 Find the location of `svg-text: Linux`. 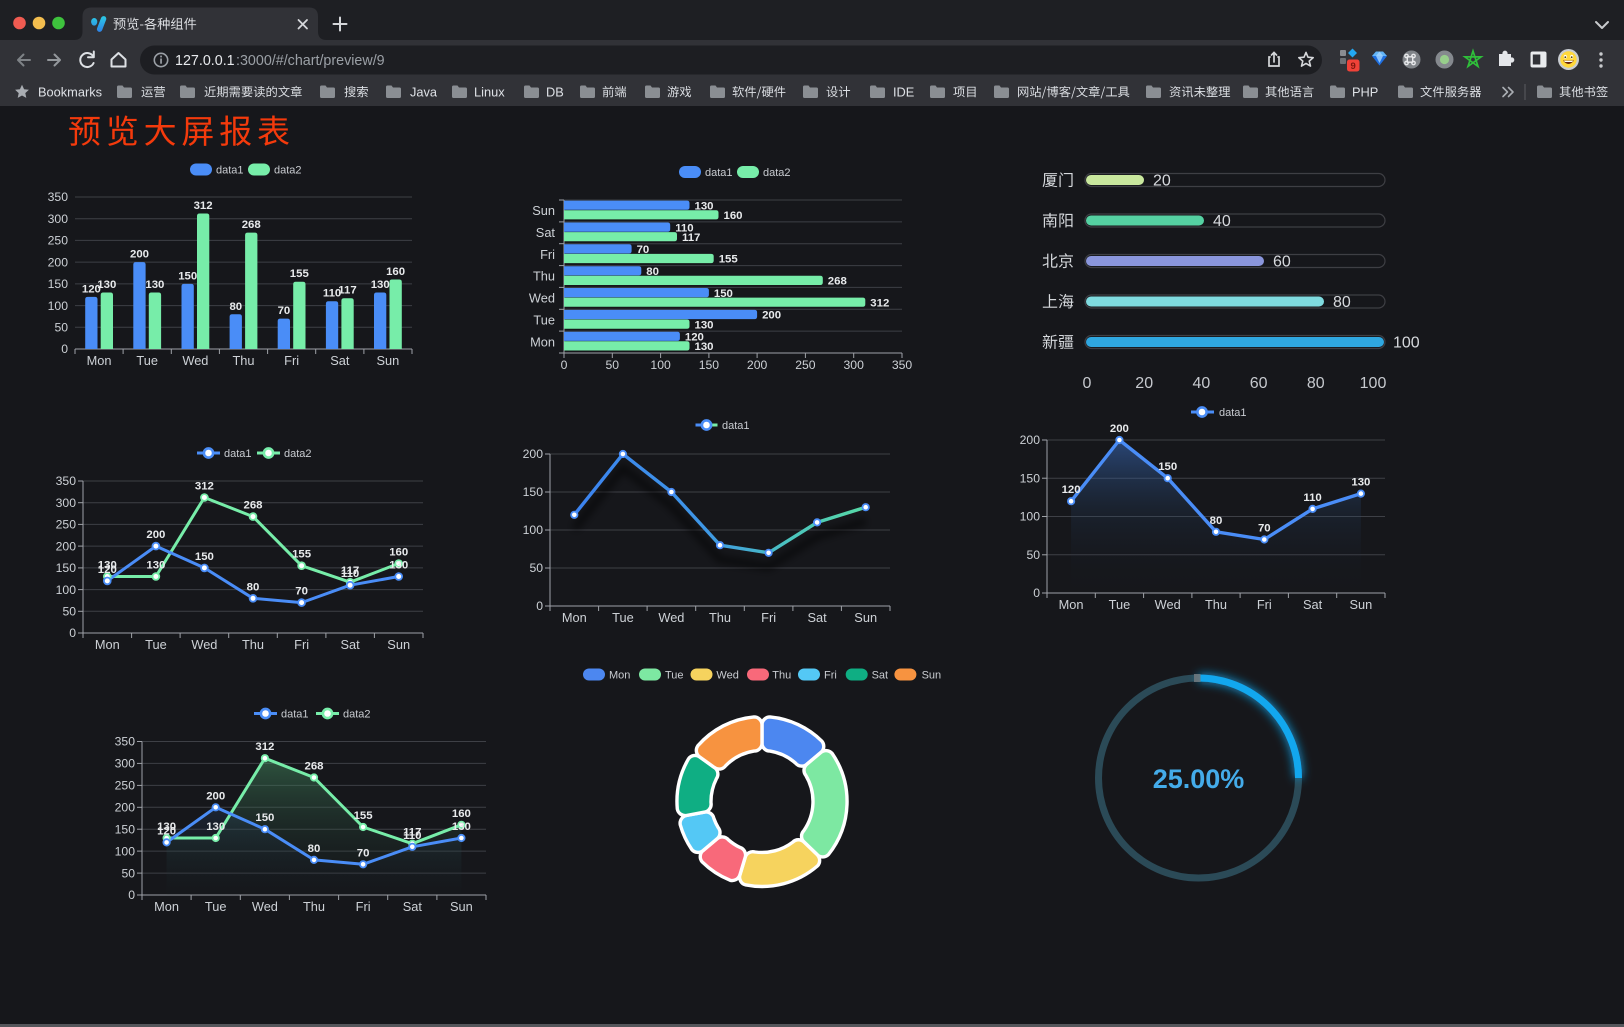

svg-text: Linux is located at coordinates (489, 92).